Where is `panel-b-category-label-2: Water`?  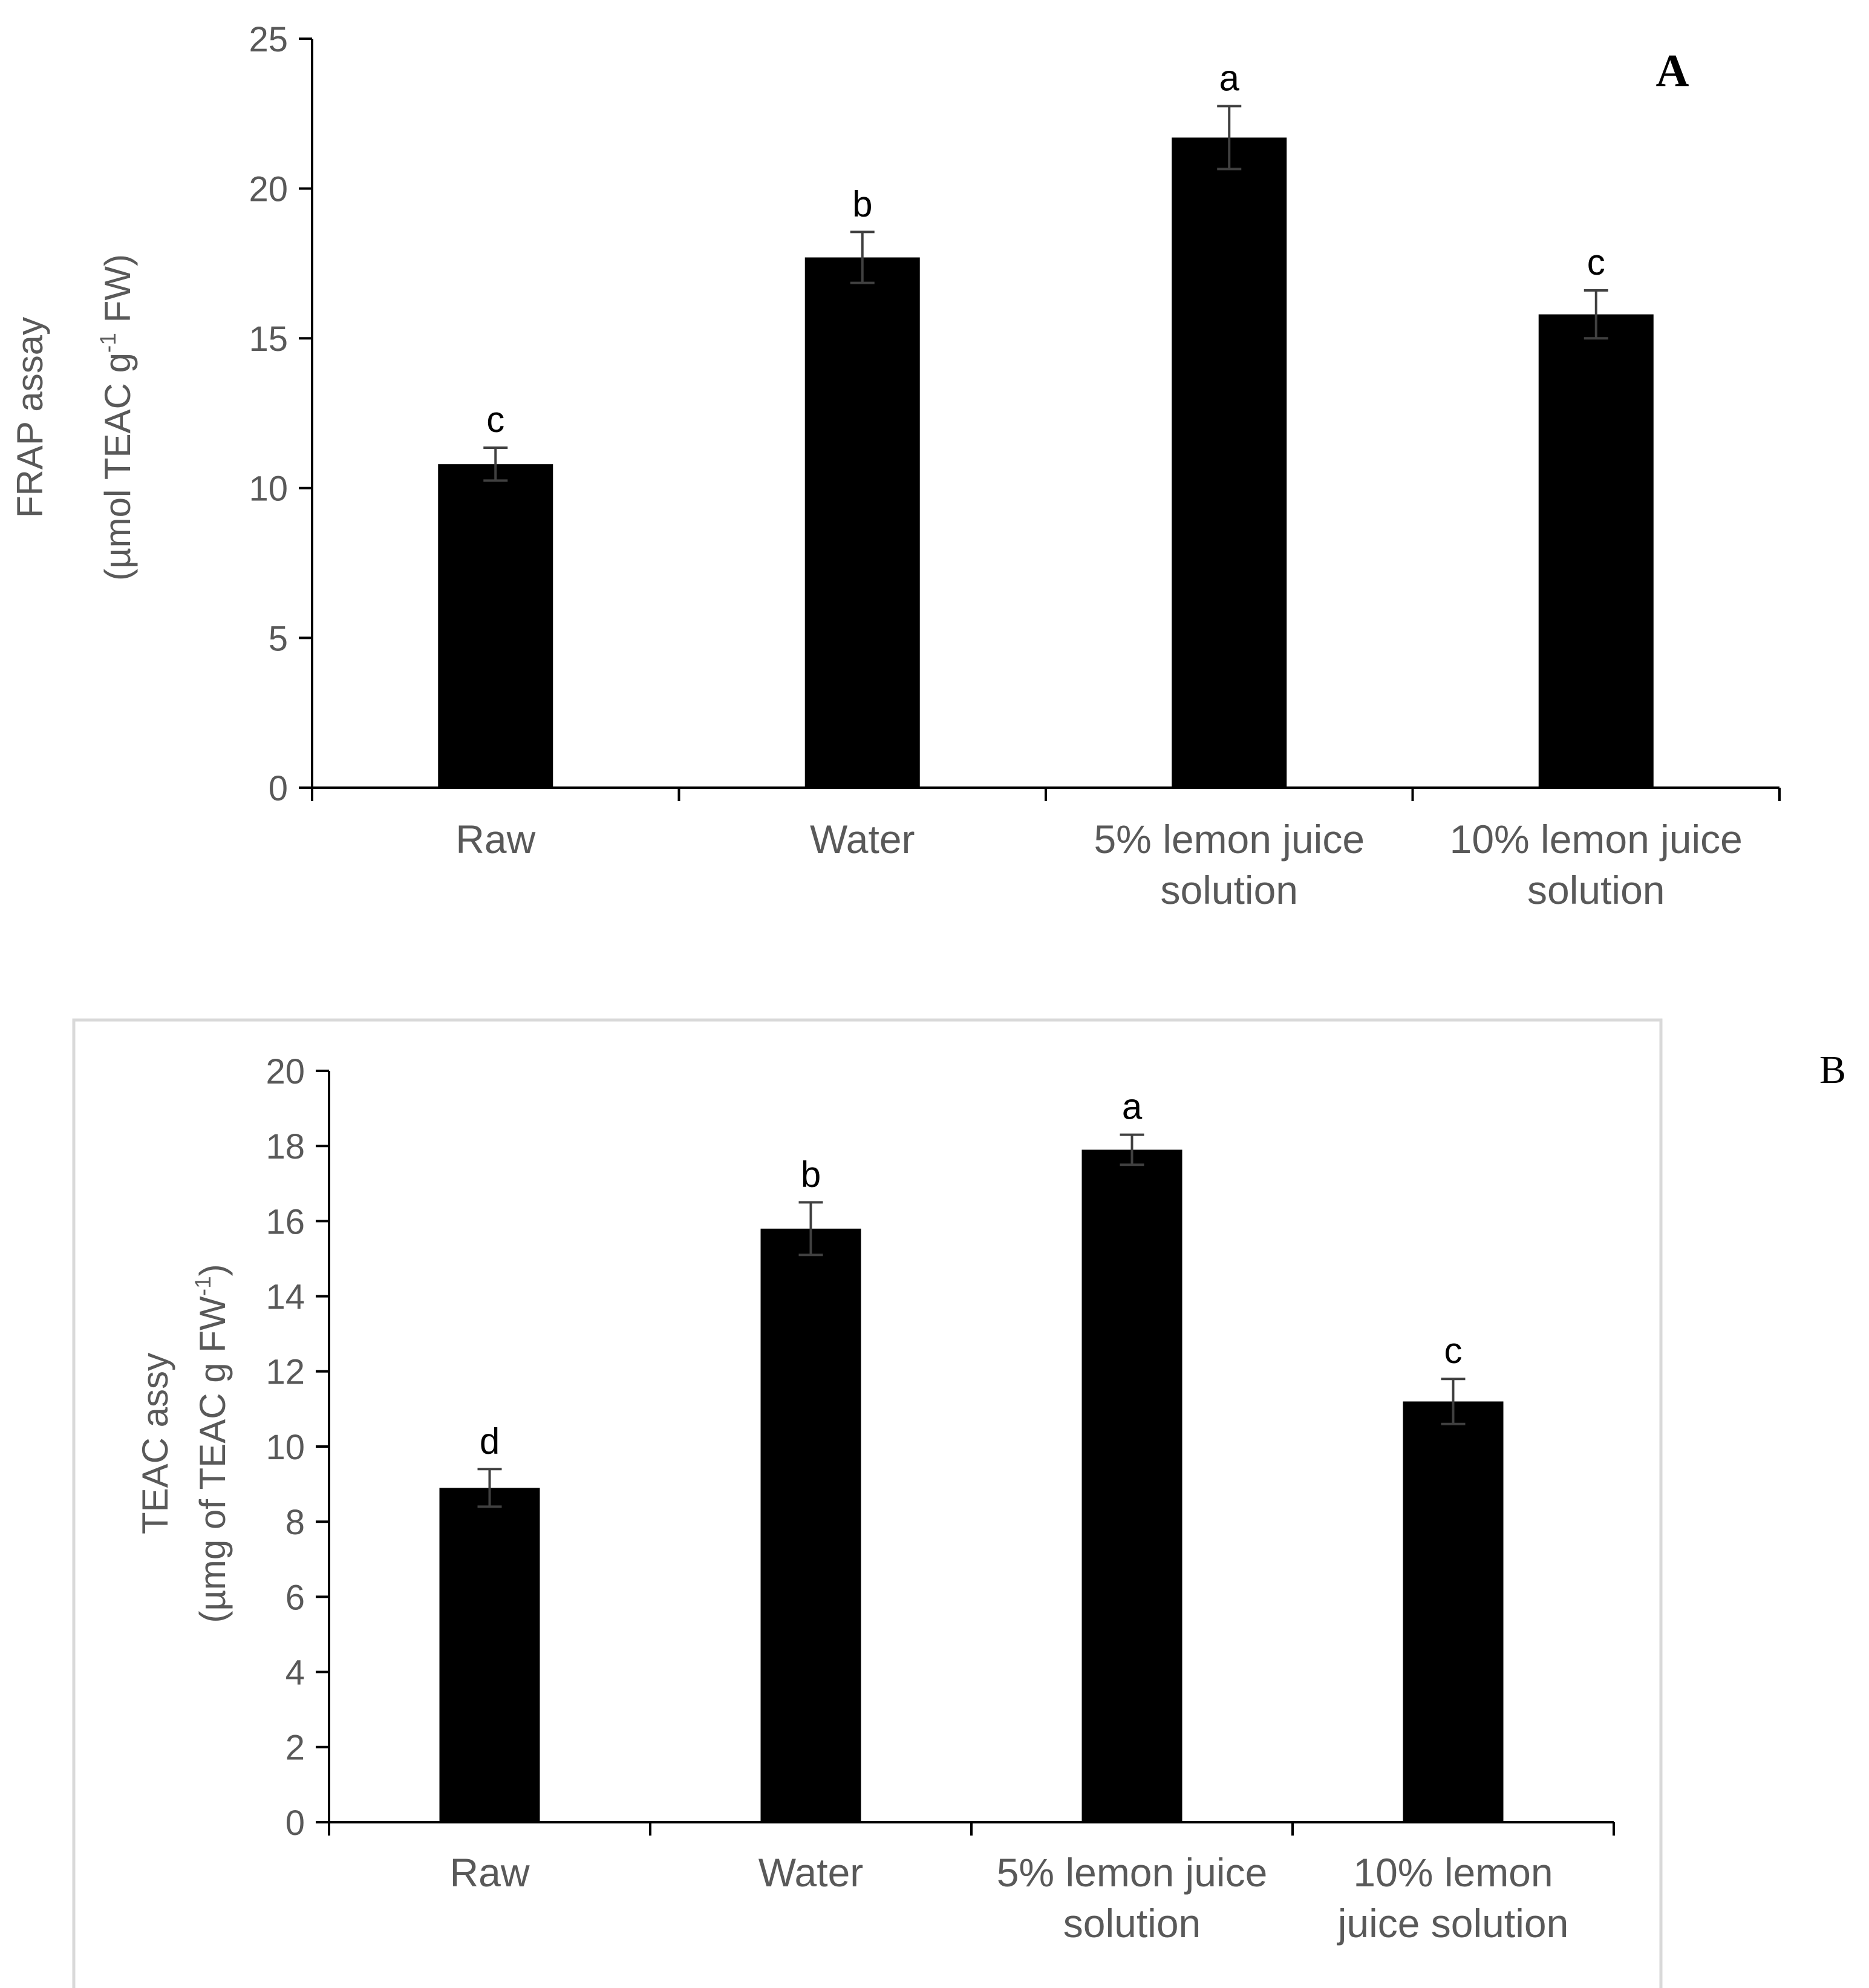 panel-b-category-label-2: Water is located at coordinates (811, 1872).